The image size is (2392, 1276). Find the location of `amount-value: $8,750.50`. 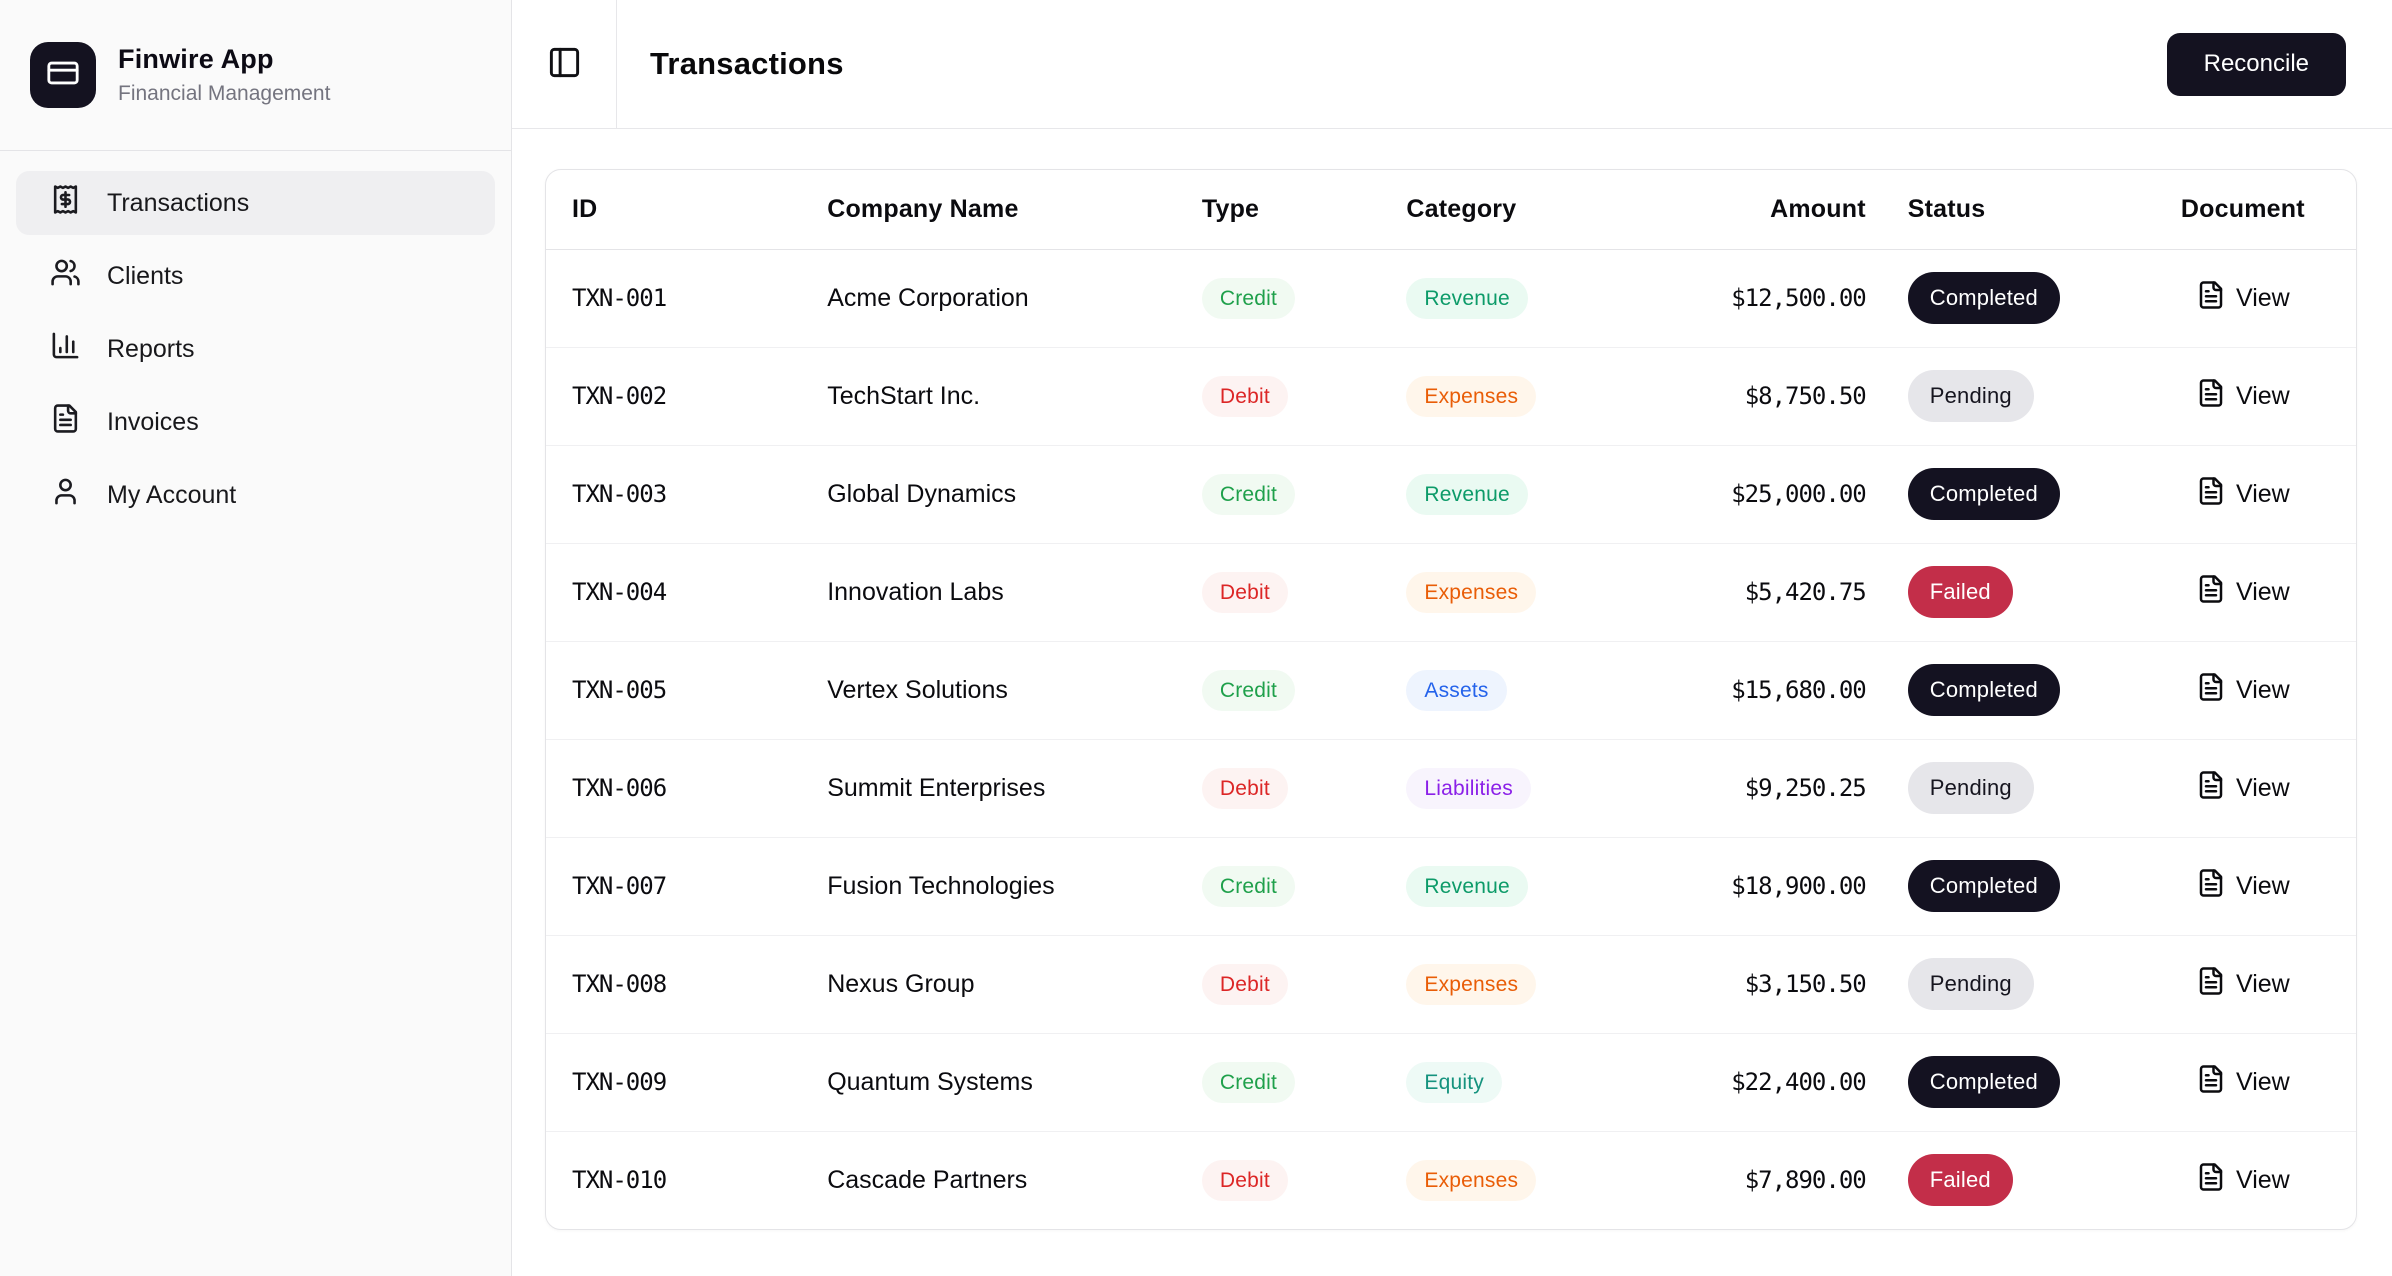

amount-value: $8,750.50 is located at coordinates (1737, 396).